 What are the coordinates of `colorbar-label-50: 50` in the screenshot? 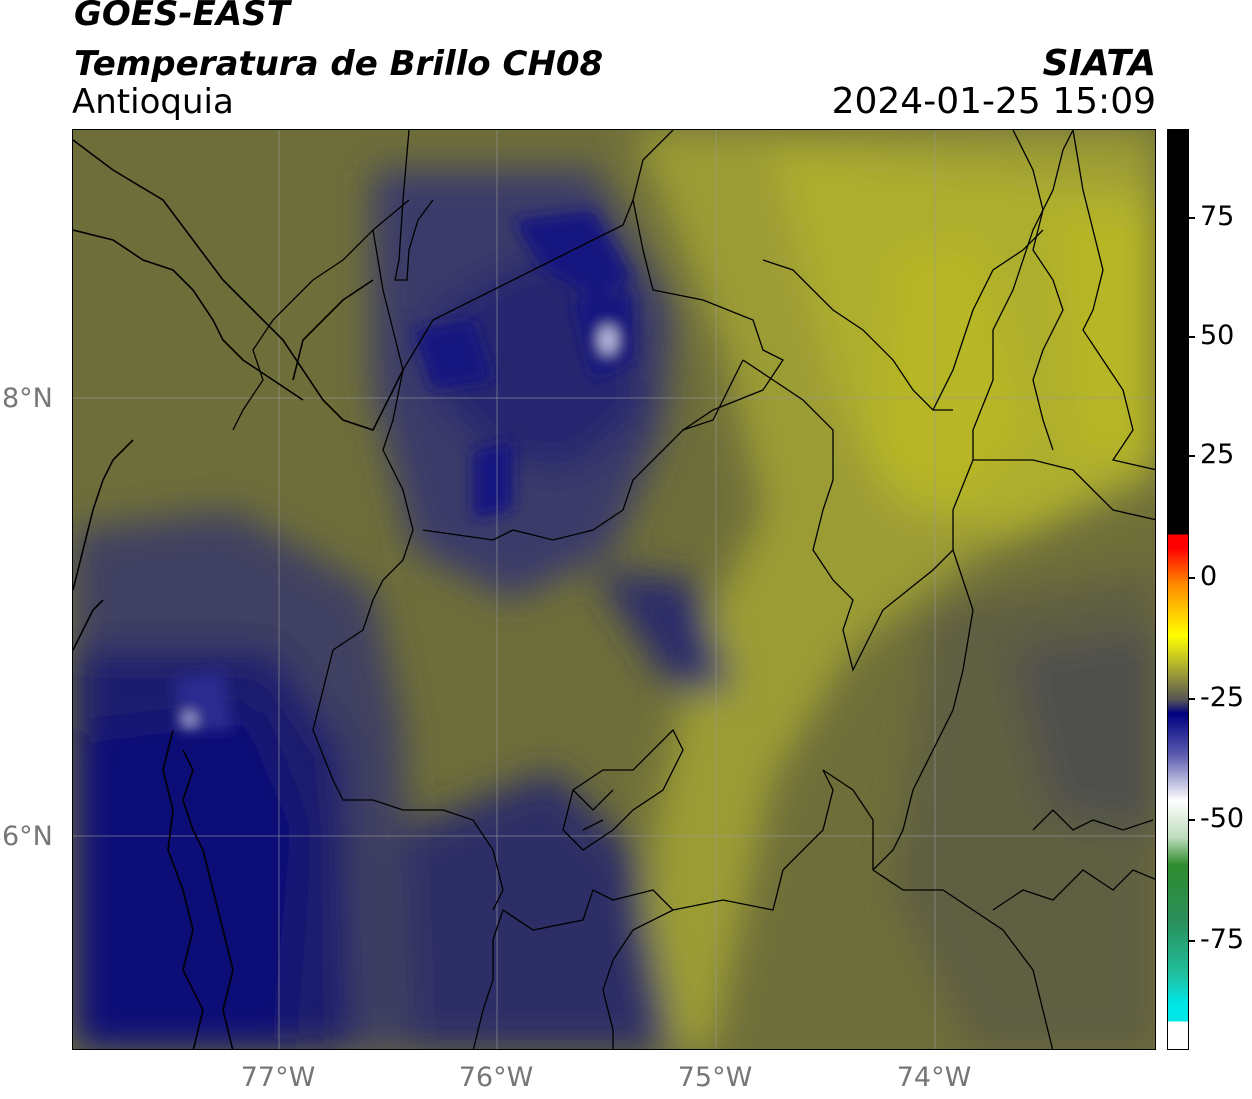 It's located at (1217, 335).